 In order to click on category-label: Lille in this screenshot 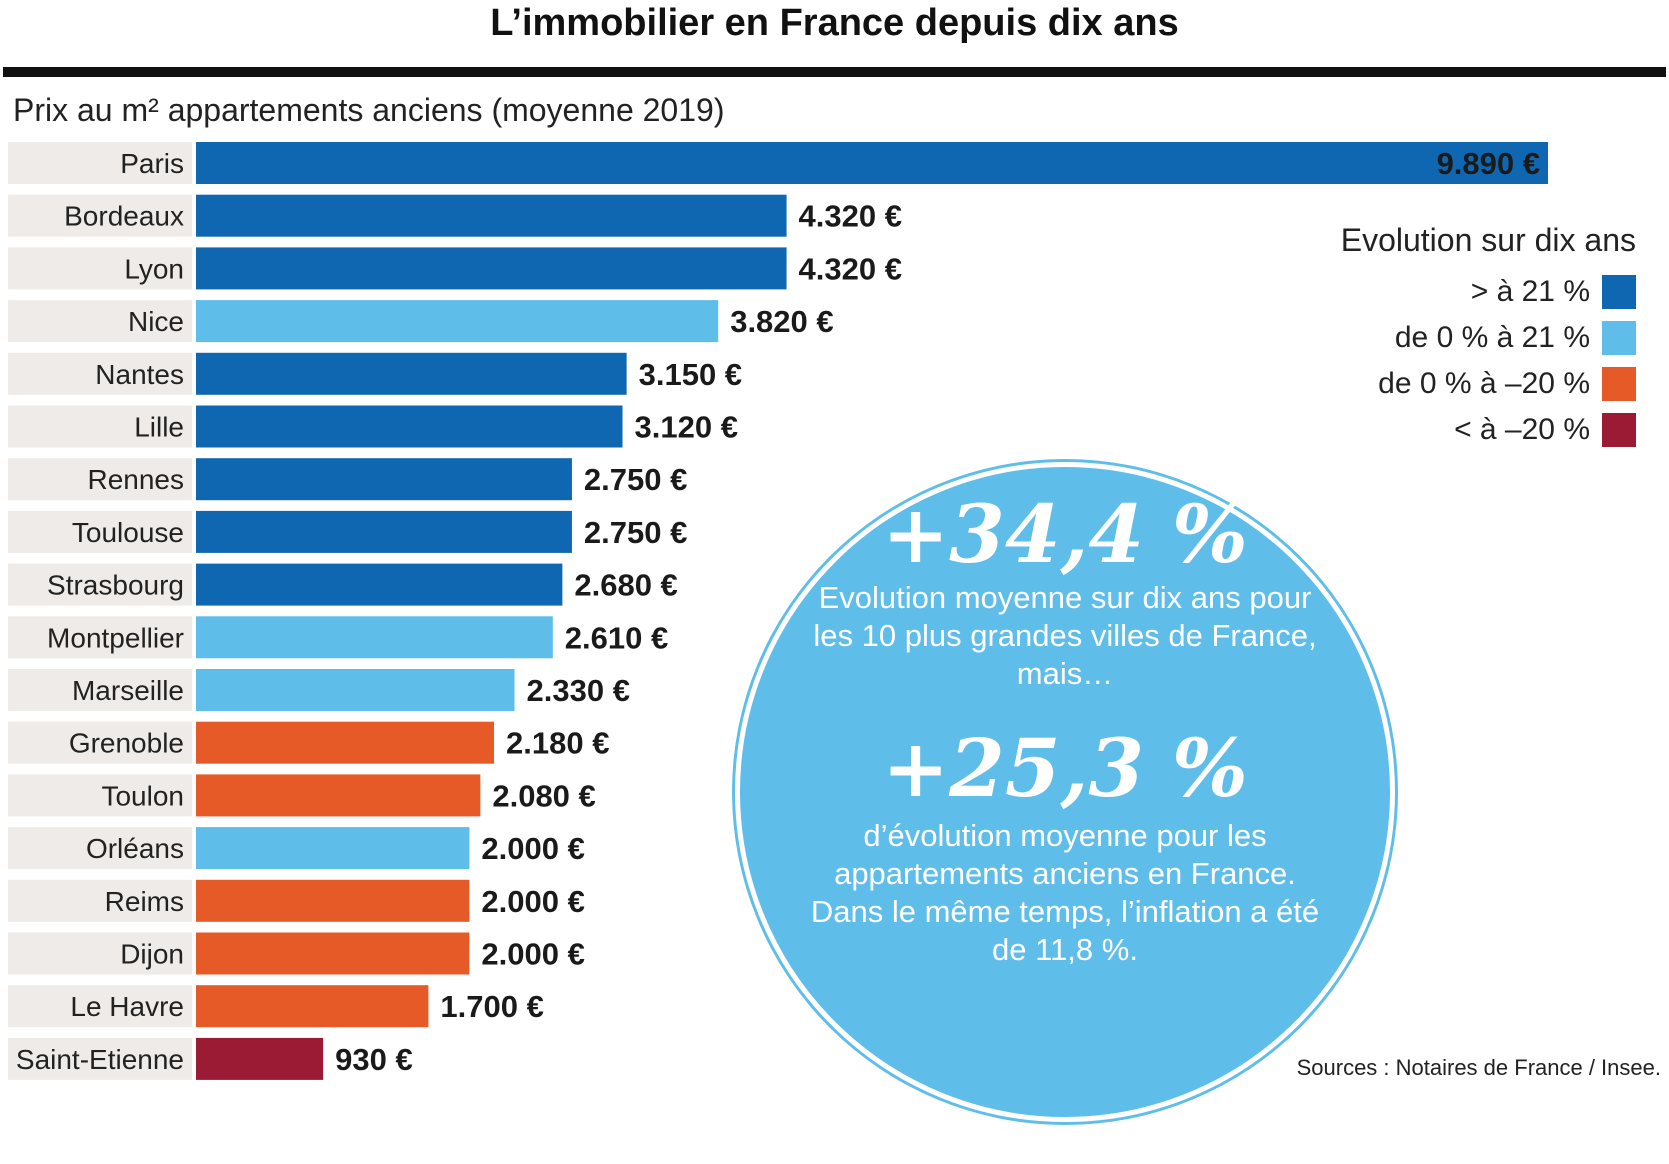, I will do `click(159, 427)`.